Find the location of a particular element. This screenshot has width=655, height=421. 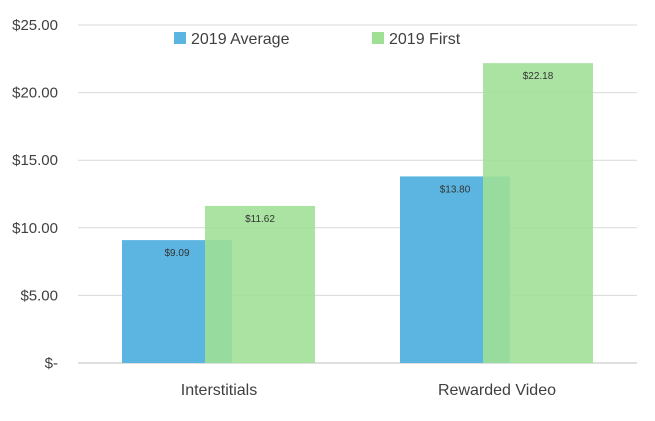

data-label: $11.62 is located at coordinates (260, 219).